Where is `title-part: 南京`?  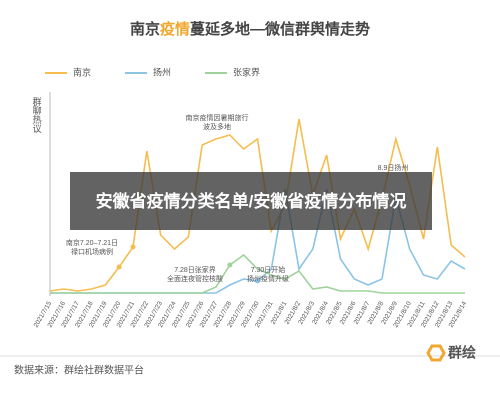 title-part: 南京 is located at coordinates (145, 29).